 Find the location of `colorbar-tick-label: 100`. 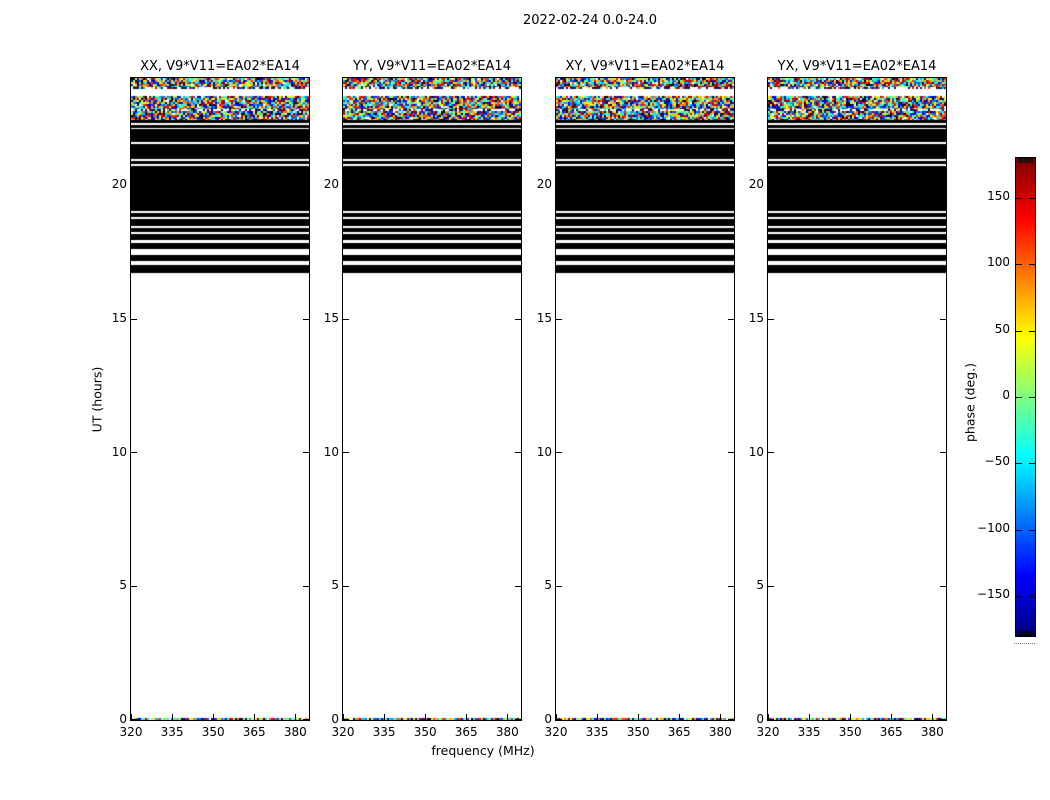

colorbar-tick-label: 100 is located at coordinates (998, 262).